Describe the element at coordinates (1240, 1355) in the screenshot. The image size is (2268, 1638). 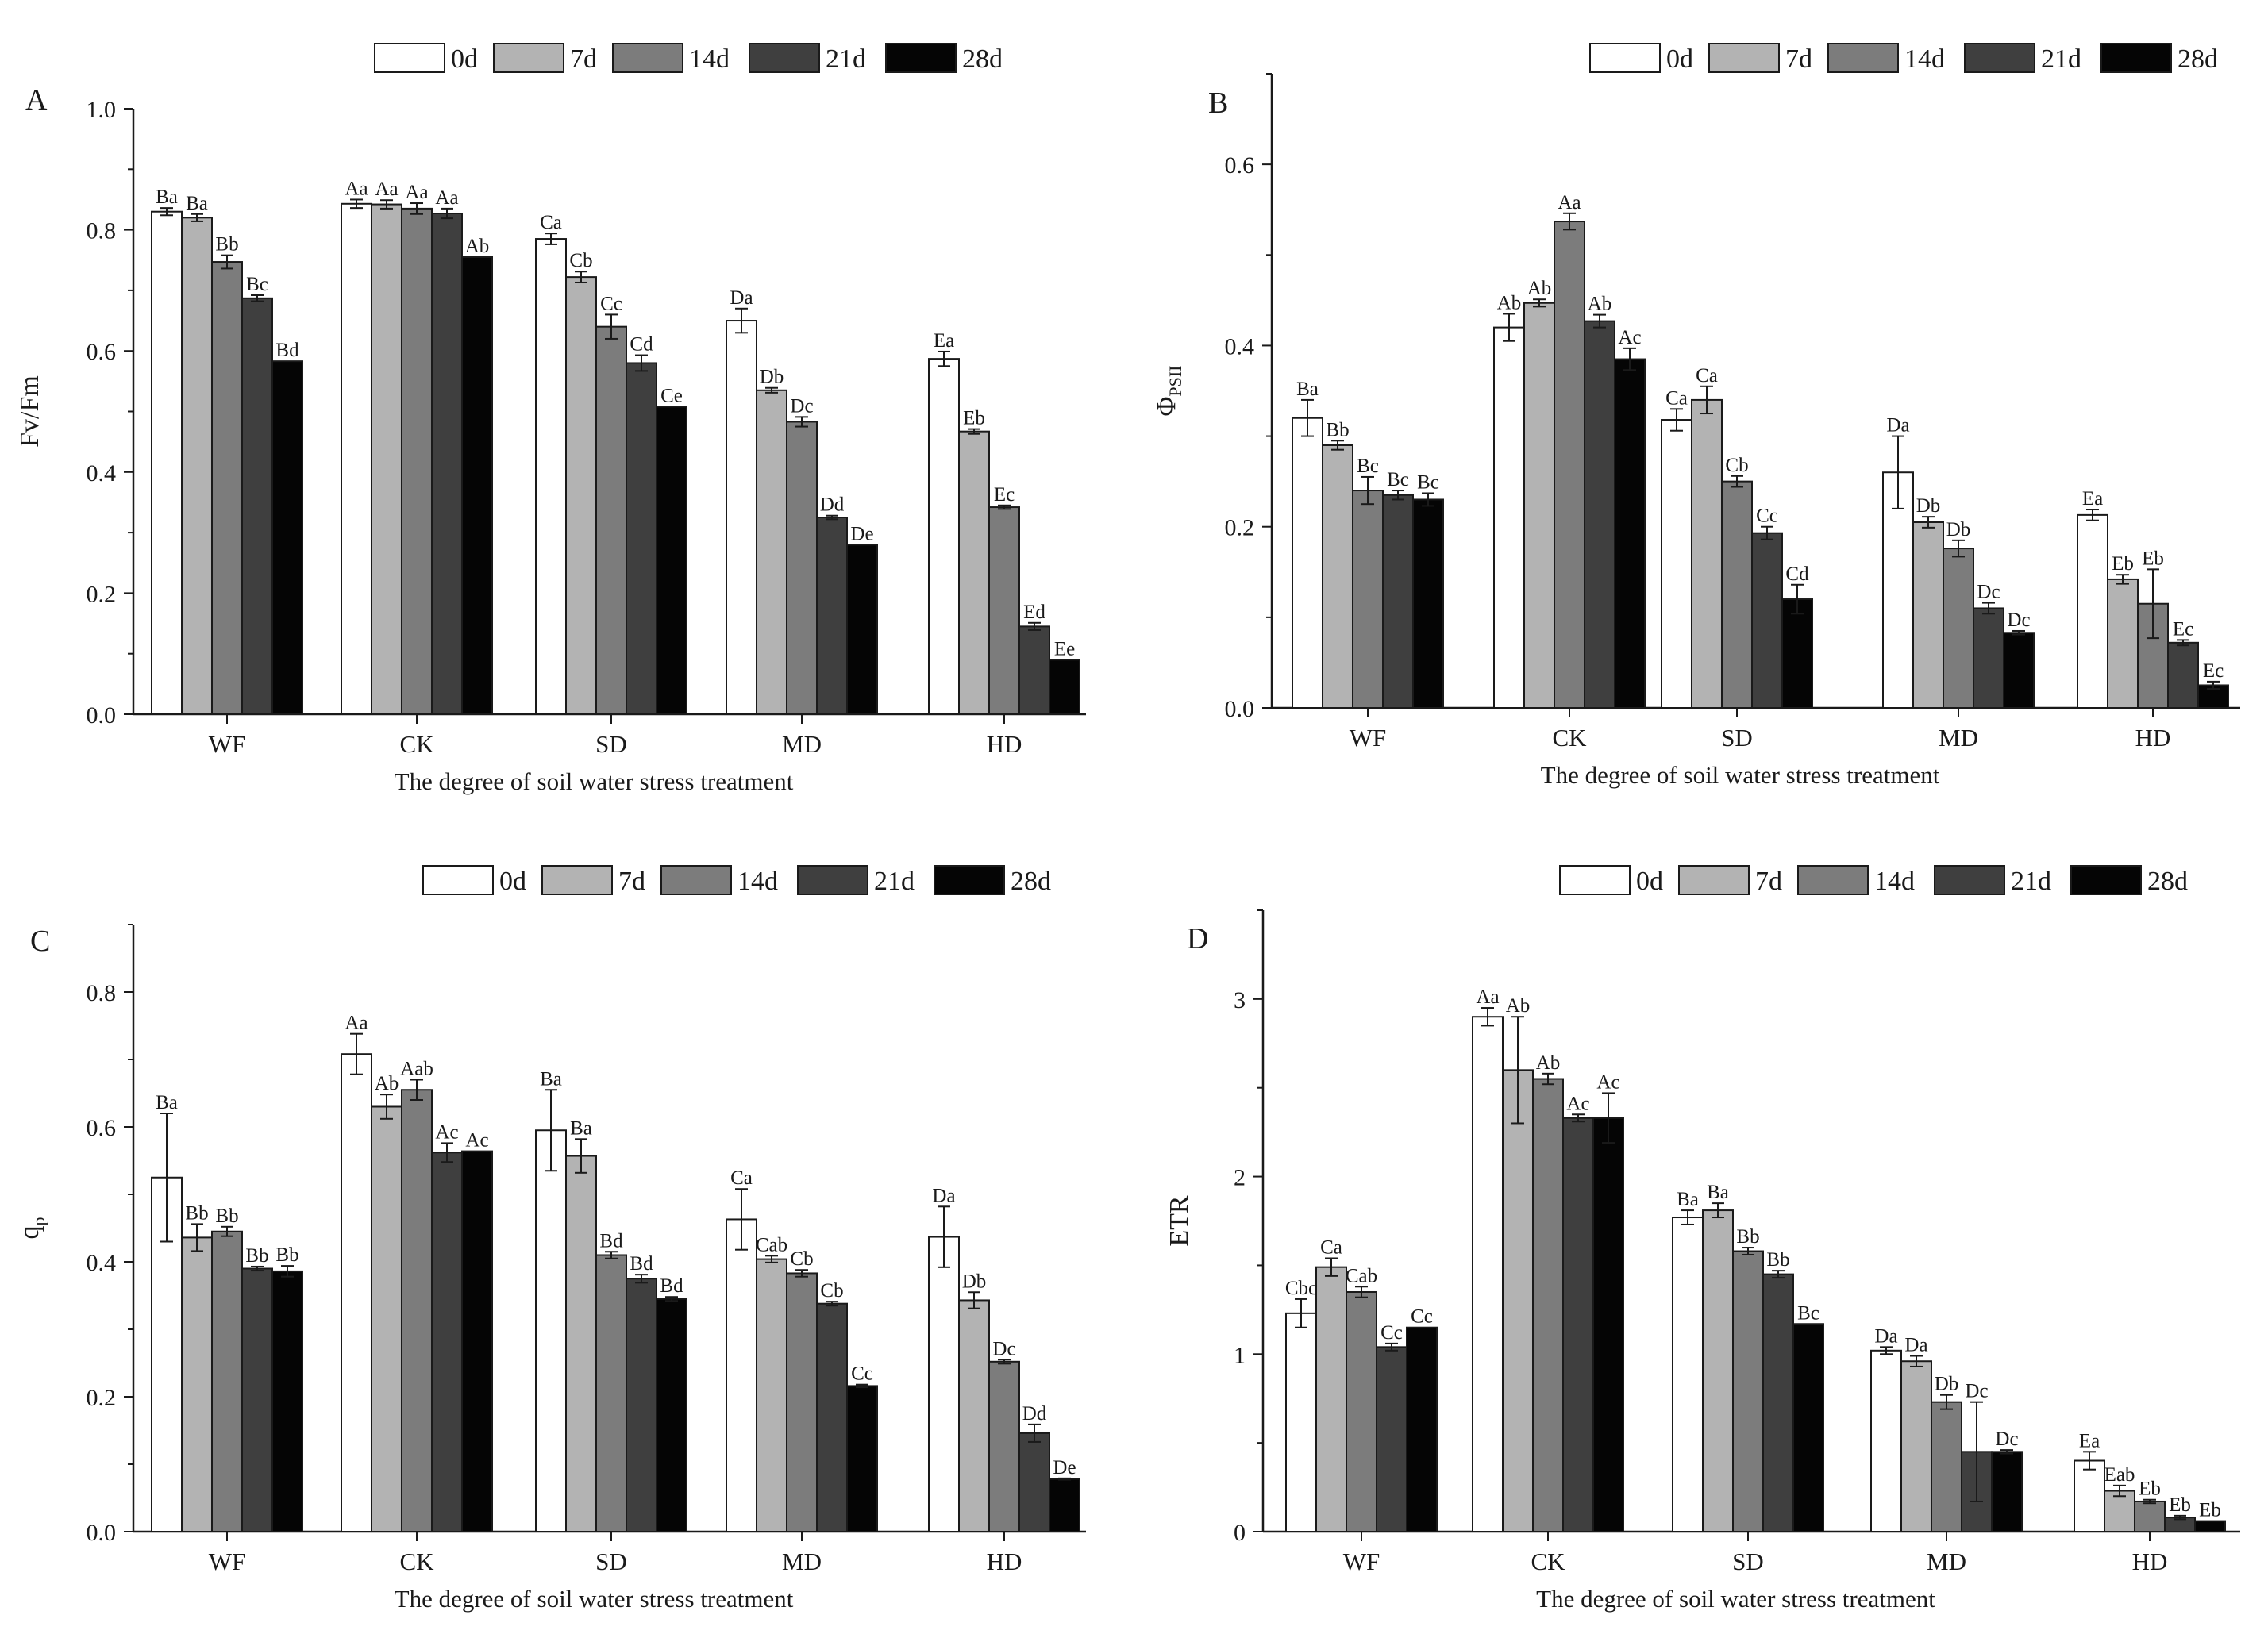
I see `y-tick-label: 1` at that location.